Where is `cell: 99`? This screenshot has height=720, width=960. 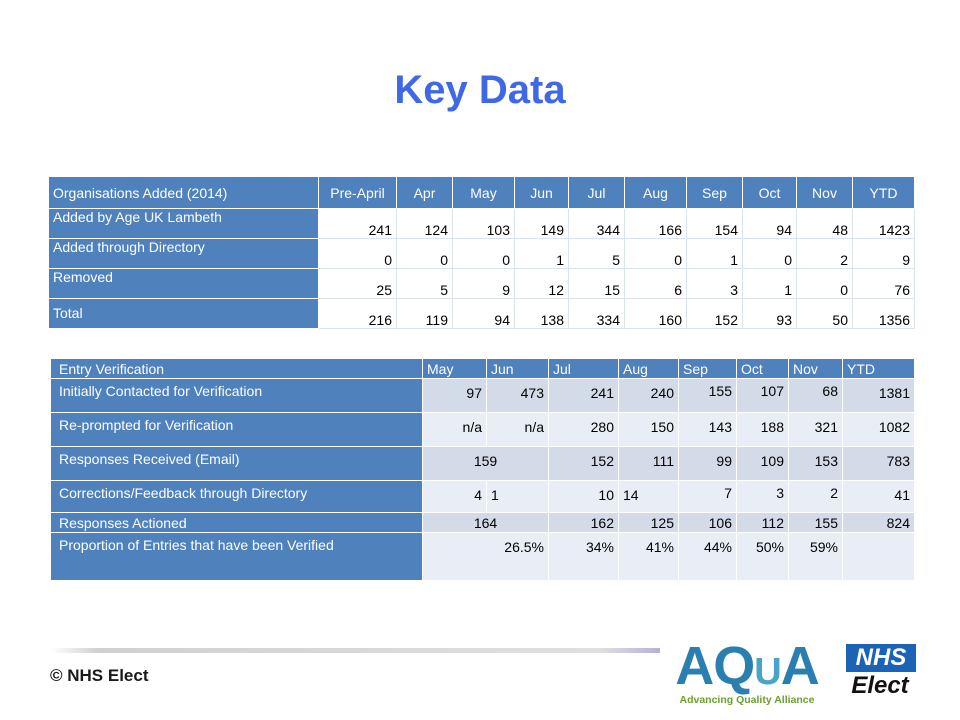
cell: 99 is located at coordinates (707, 463).